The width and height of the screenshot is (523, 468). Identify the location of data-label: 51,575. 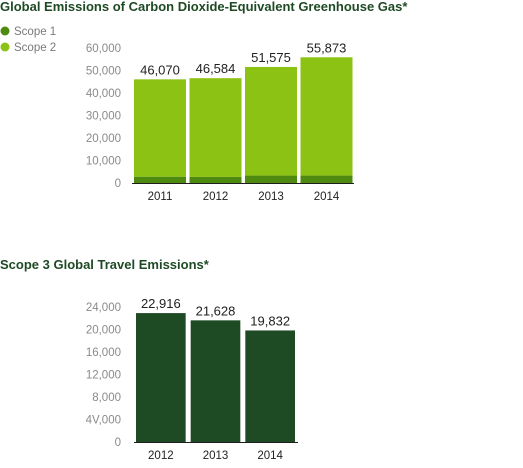
(271, 57).